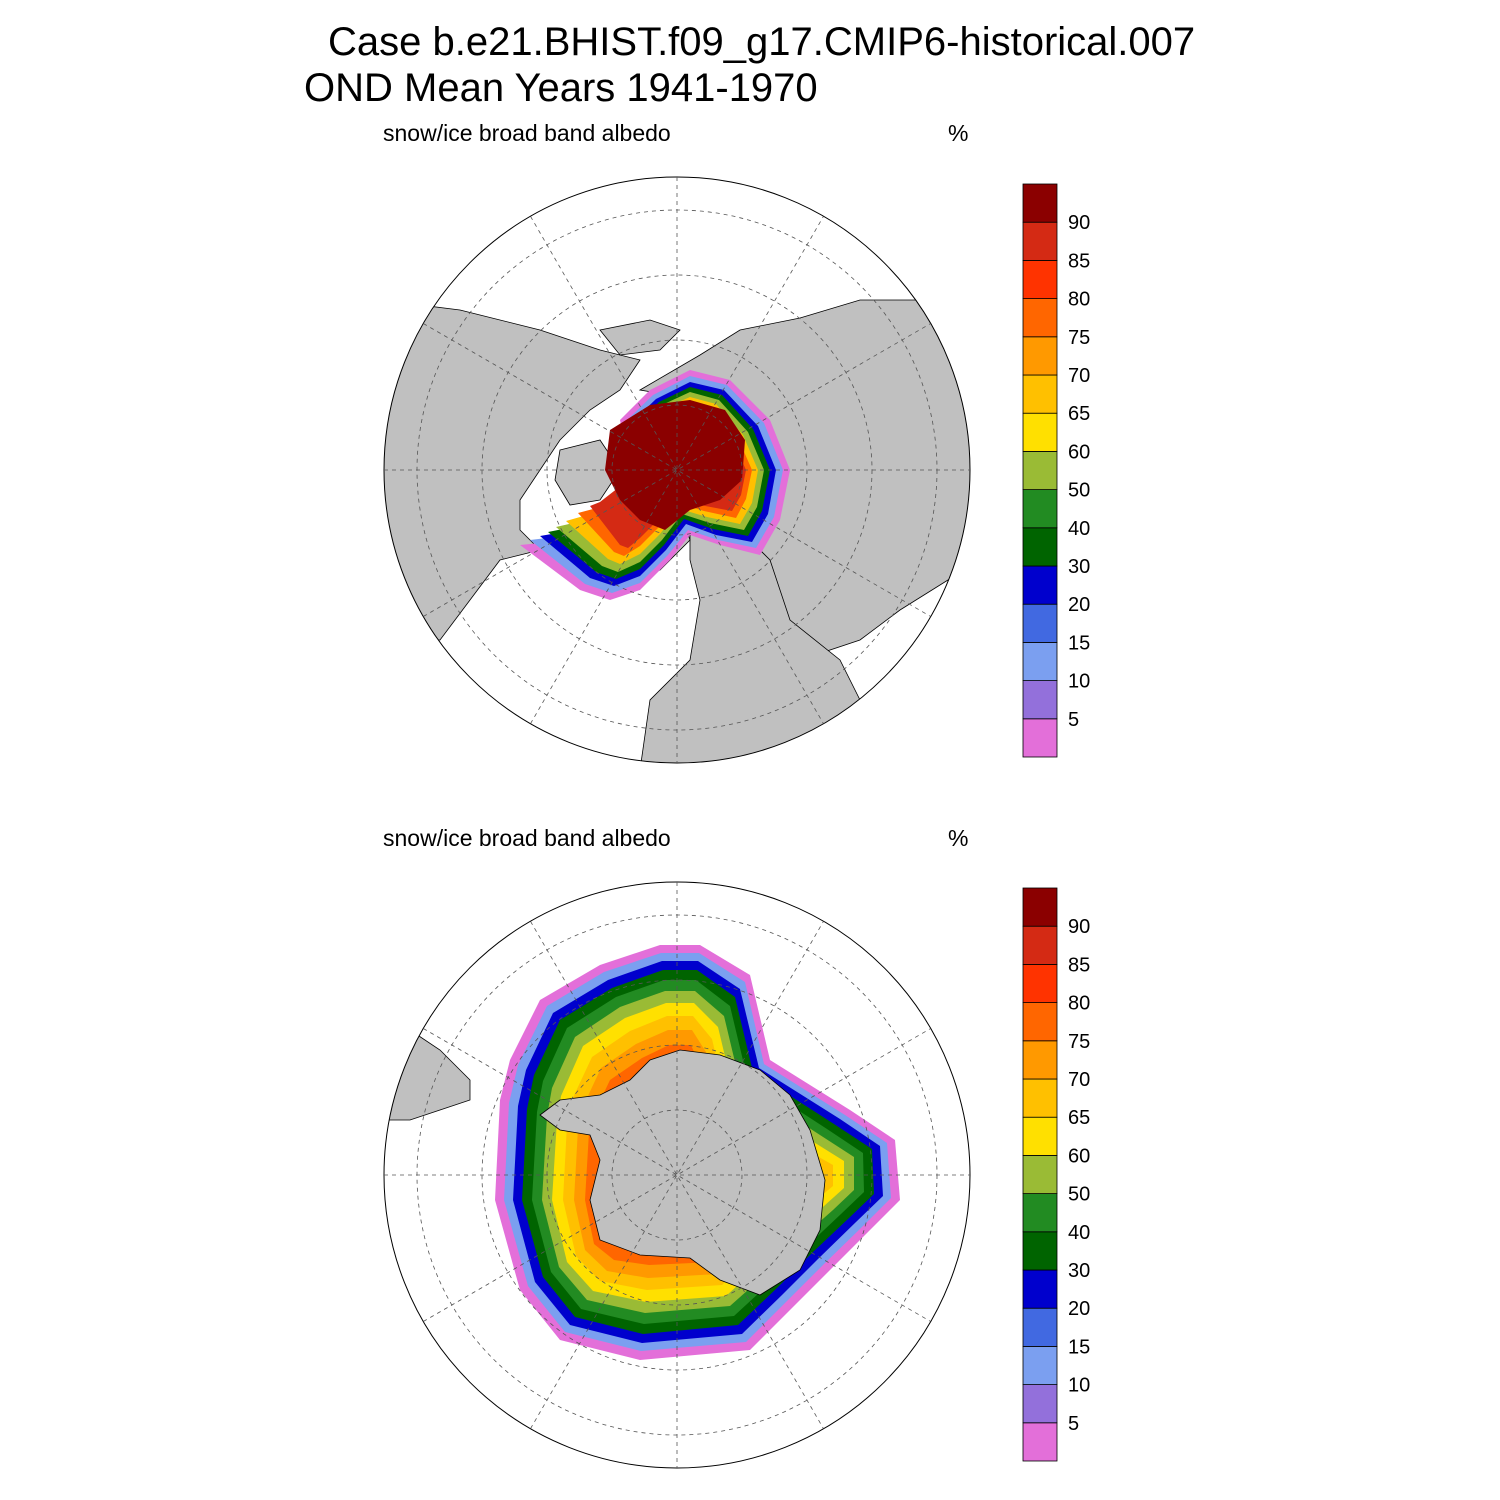  Describe the element at coordinates (1079, 414) in the screenshot. I see `north-colorbar-label: 65` at that location.